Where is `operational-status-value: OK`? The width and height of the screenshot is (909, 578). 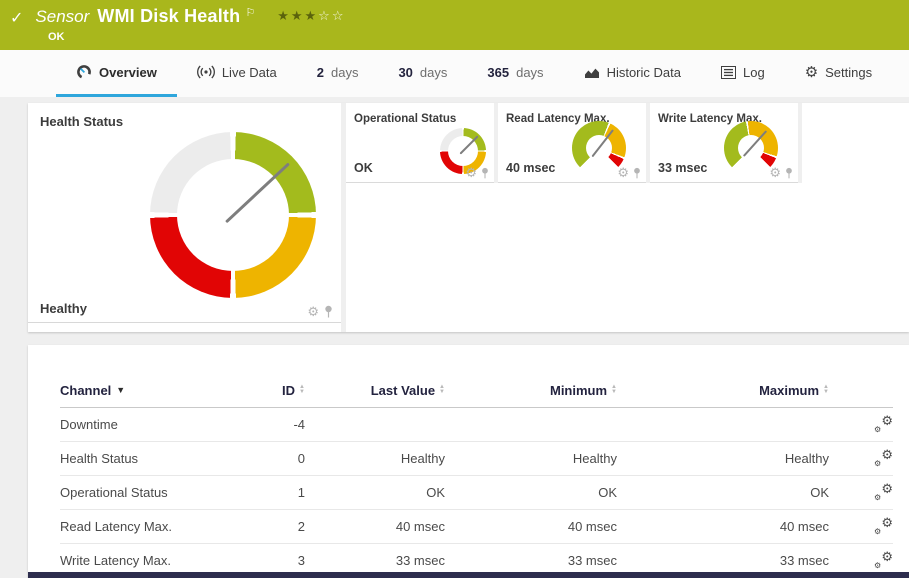 operational-status-value: OK is located at coordinates (363, 168).